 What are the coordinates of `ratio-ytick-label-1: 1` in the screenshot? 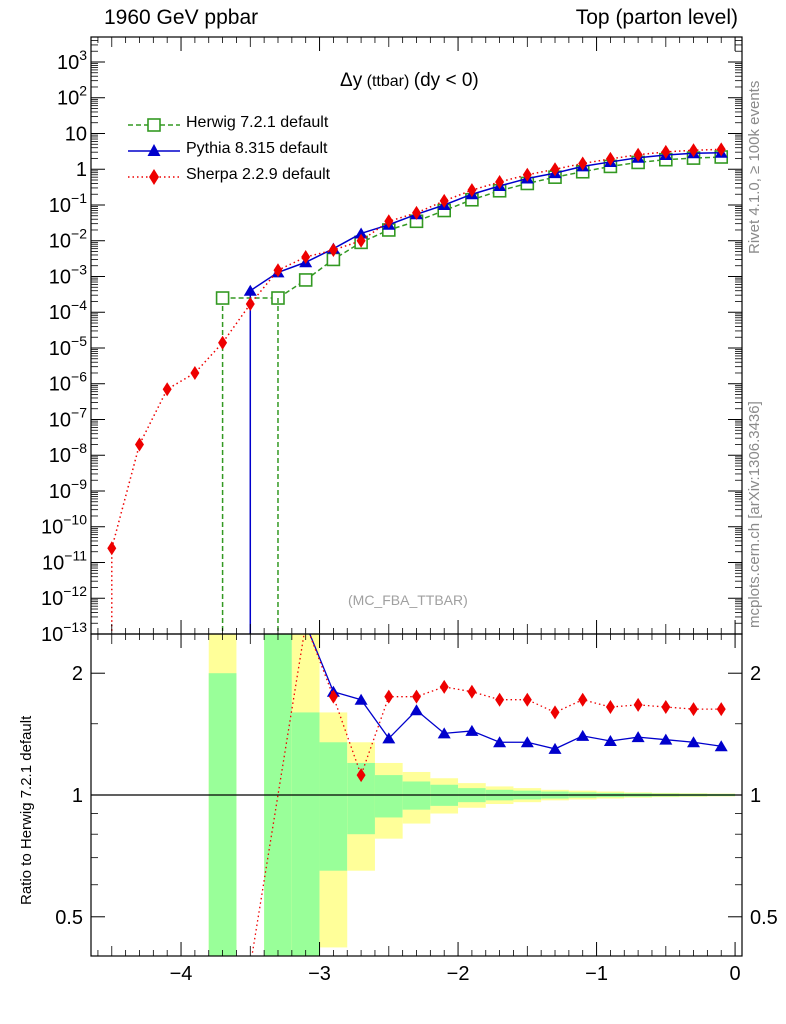 It's located at (77, 796).